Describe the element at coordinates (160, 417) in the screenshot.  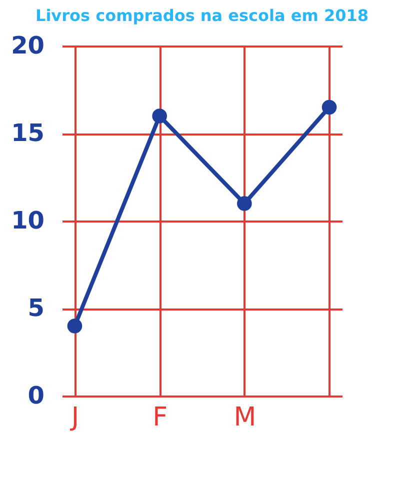
I see `x-tick-label: F` at that location.